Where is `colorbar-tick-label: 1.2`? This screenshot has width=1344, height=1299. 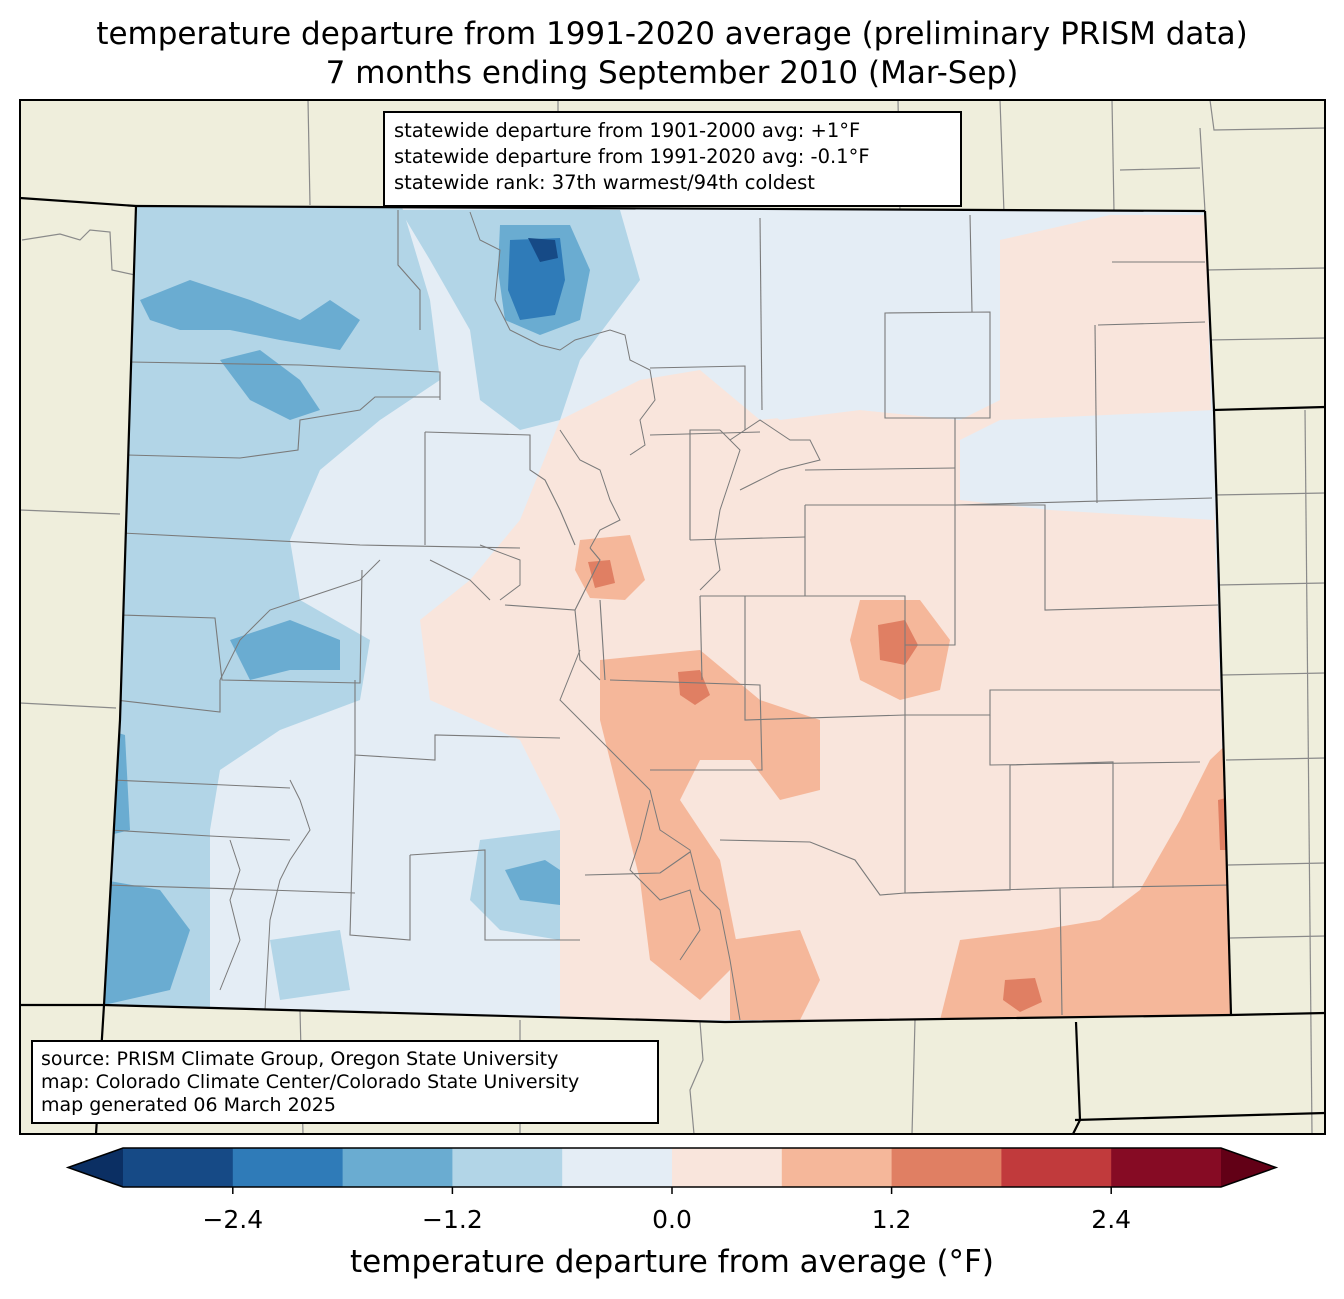 colorbar-tick-label: 1.2 is located at coordinates (891, 1219).